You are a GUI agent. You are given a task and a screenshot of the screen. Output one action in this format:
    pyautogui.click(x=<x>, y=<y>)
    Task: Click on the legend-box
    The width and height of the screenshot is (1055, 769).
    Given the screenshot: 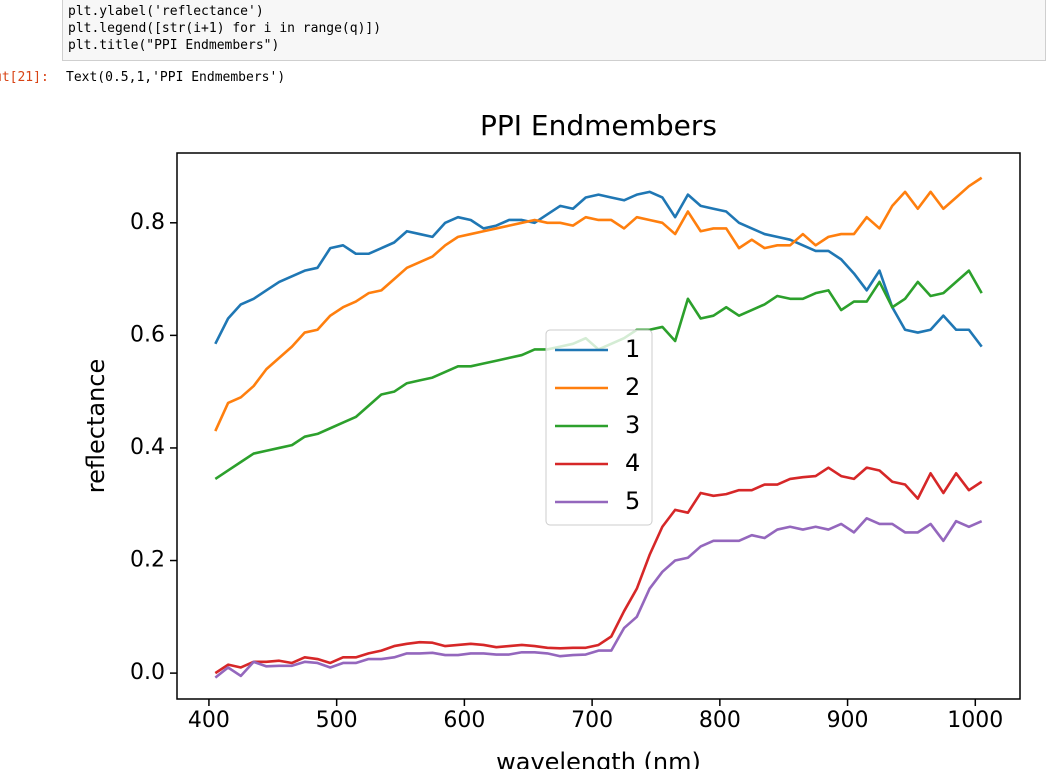 What is the action you would take?
    pyautogui.click(x=599, y=427)
    